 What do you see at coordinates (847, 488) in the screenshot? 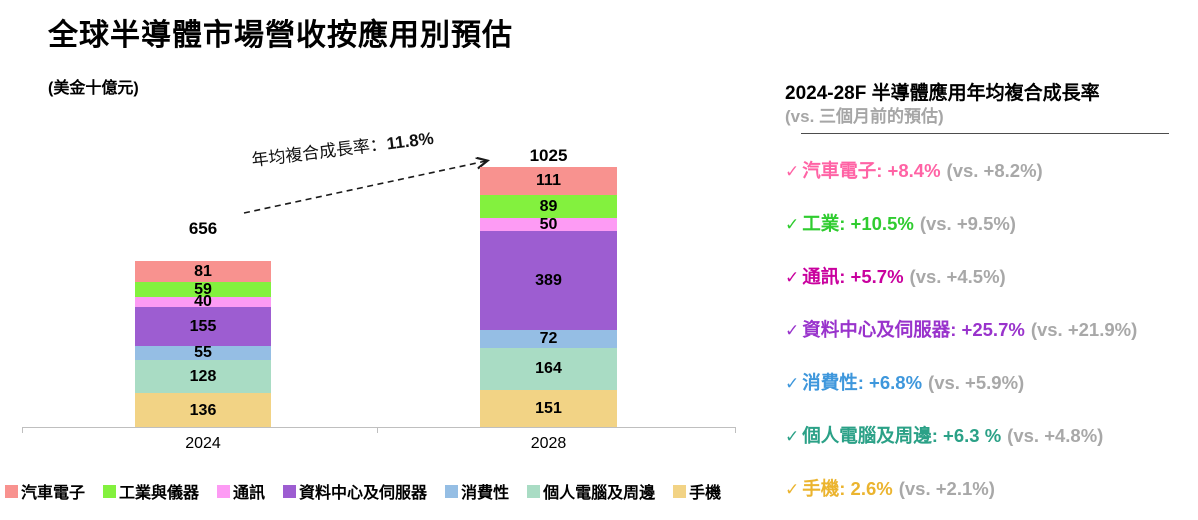
I see `growth-row-text: 手機: 2.6%` at bounding box center [847, 488].